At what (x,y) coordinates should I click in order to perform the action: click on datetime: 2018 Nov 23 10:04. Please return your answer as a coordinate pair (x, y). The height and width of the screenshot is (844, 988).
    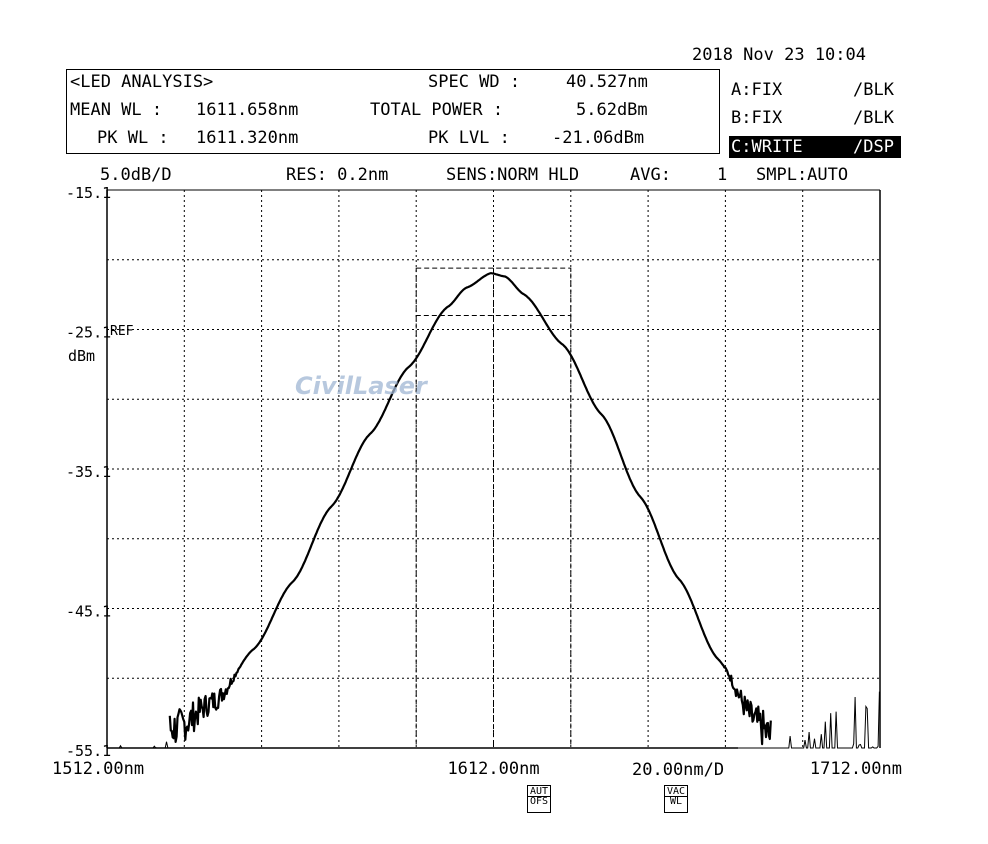
    Looking at the image, I should click on (779, 55).